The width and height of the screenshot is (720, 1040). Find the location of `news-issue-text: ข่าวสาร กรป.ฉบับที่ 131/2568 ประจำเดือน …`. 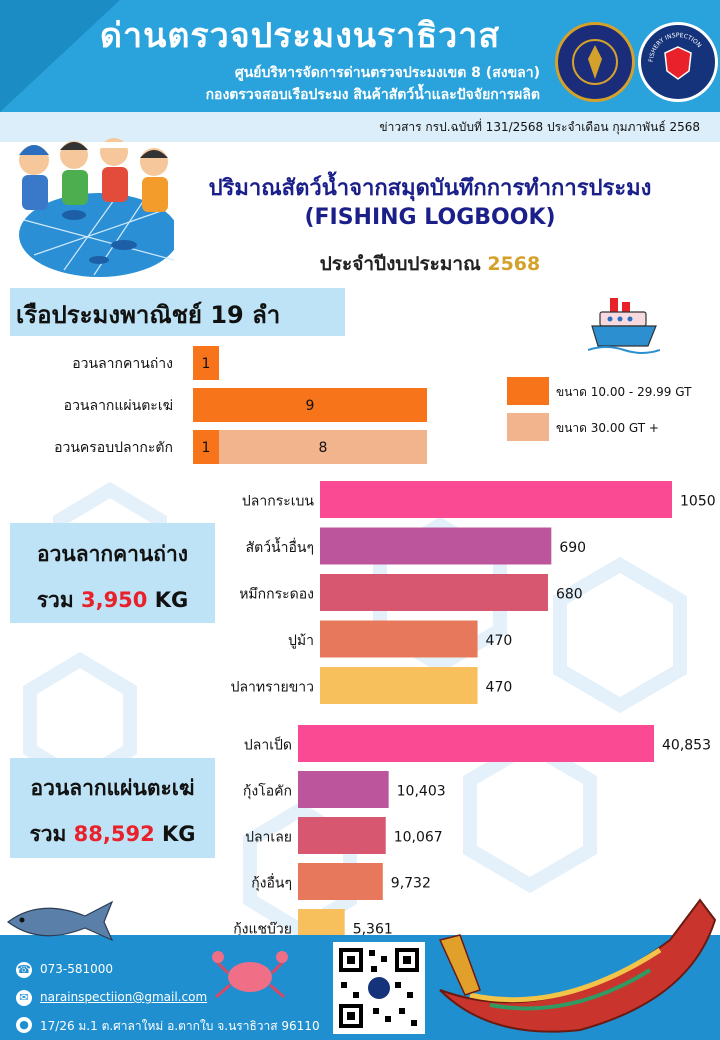

news-issue-text: ข่าวสาร กรป.ฉบับที่ 131/2568 ประจำเดือน … is located at coordinates (539, 127).